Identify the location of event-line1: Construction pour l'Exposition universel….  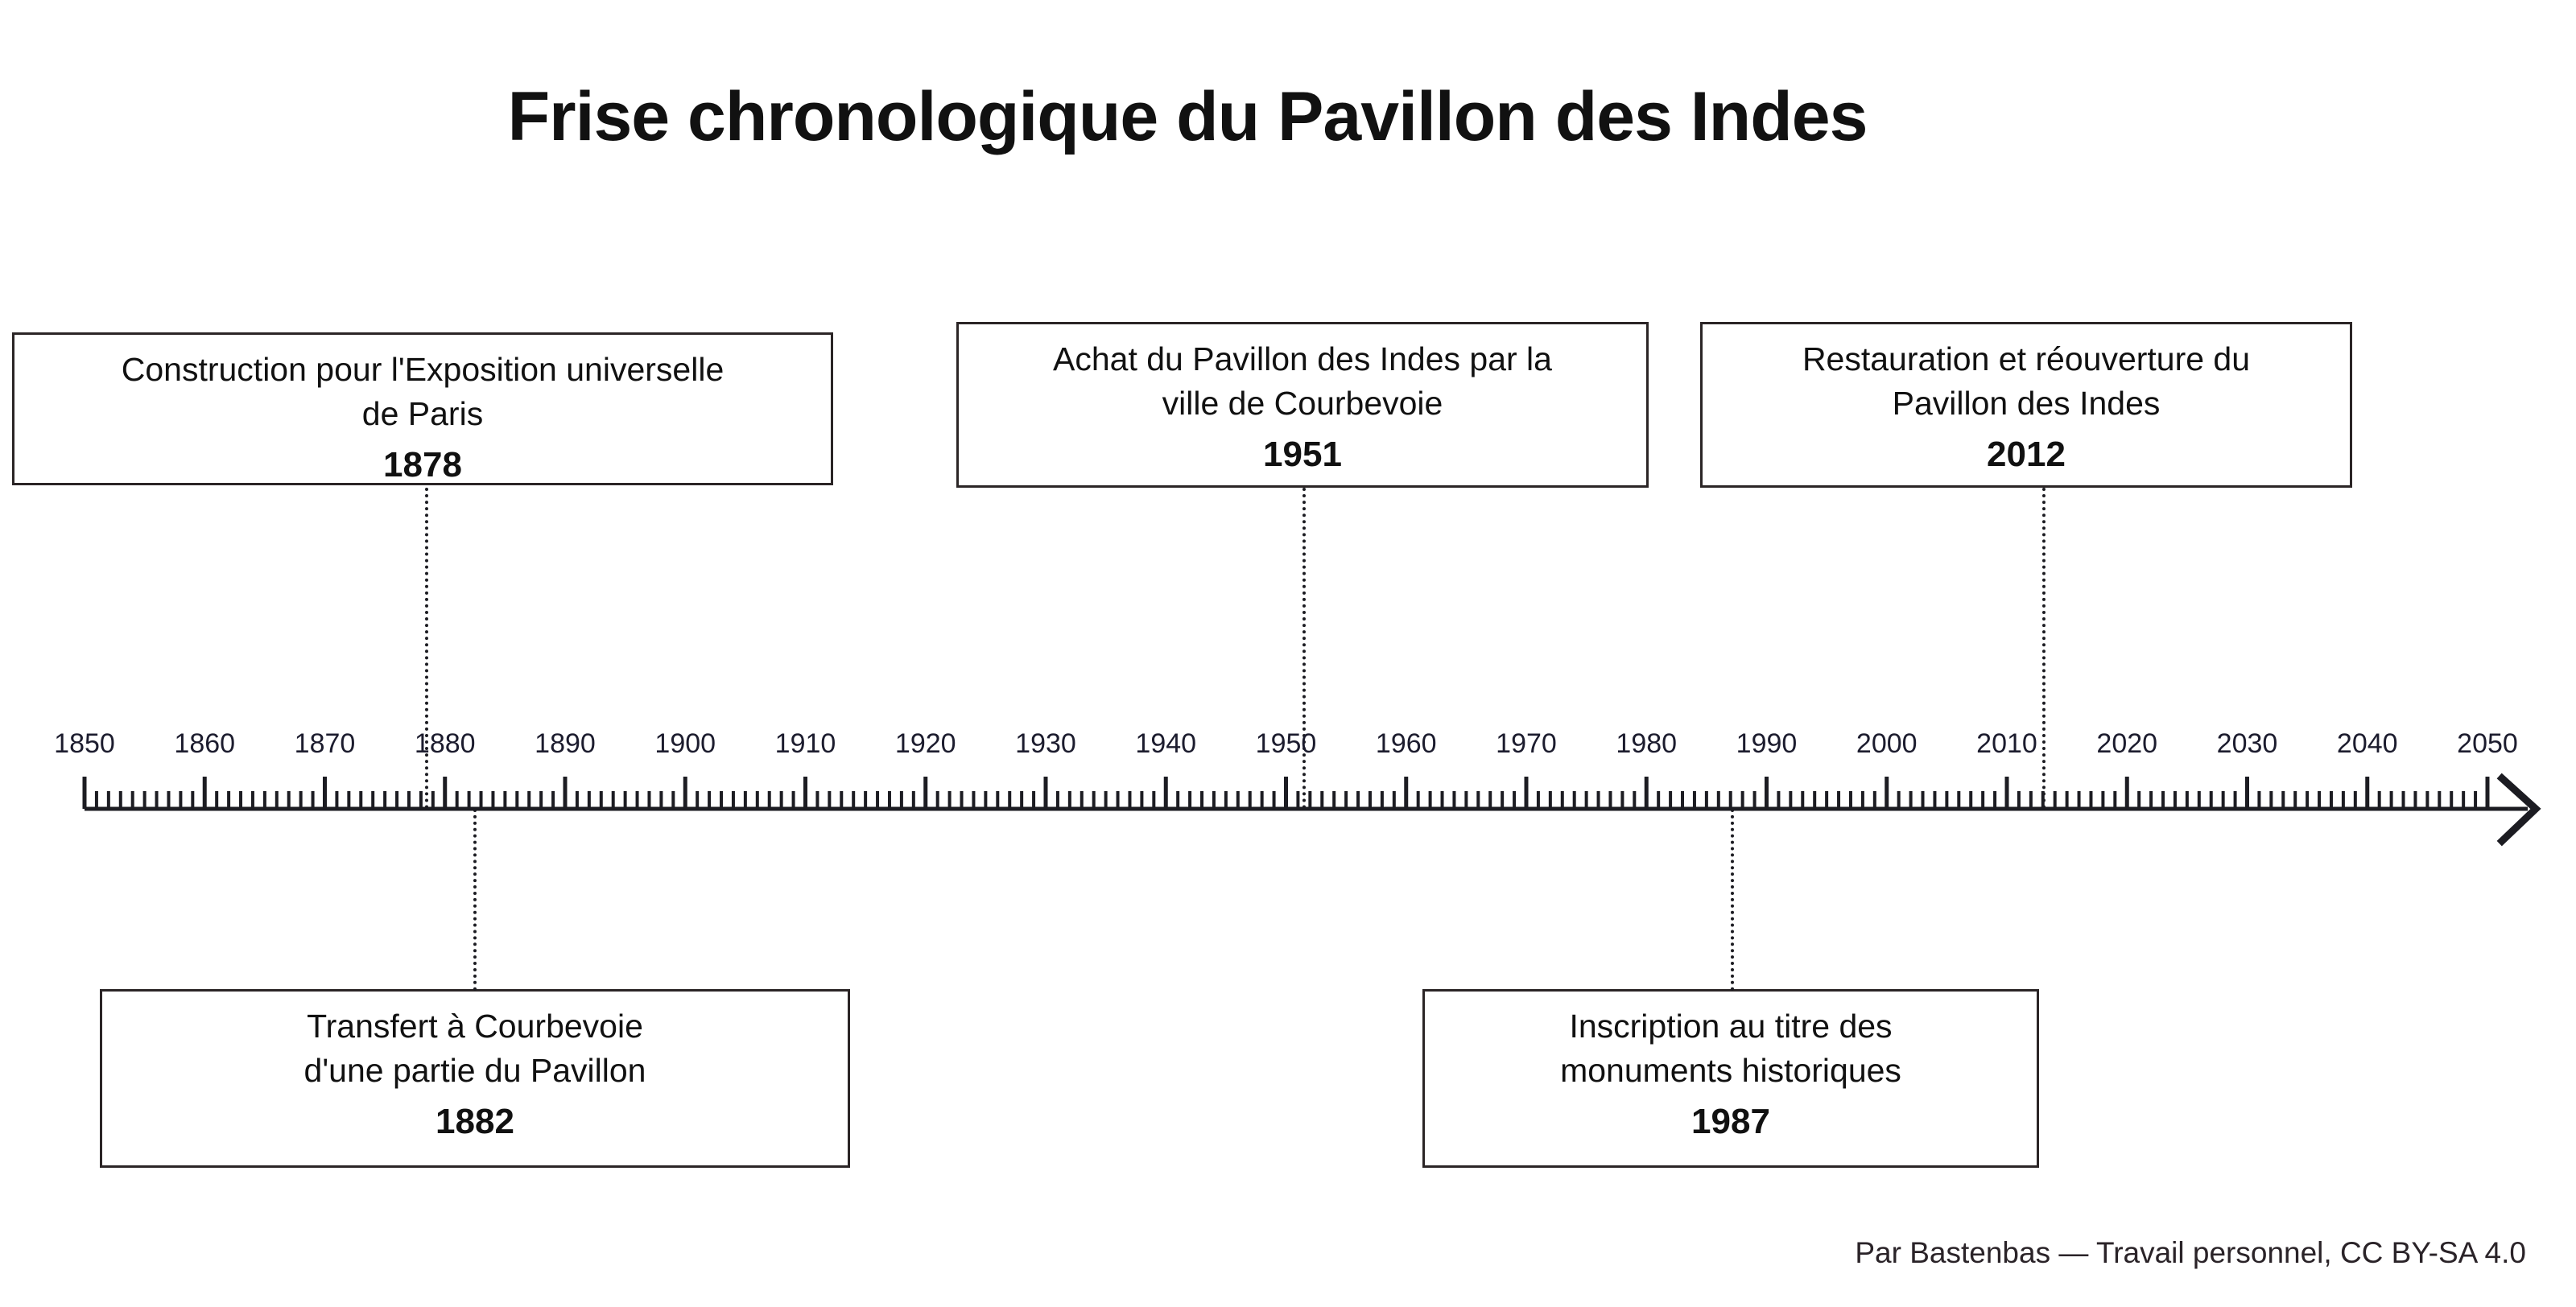
(422, 369).